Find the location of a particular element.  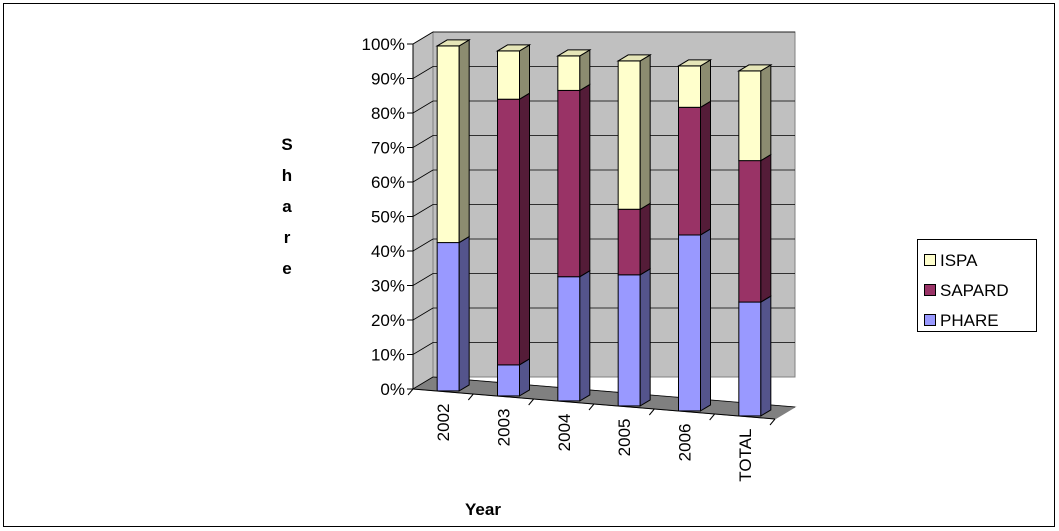

x-axis-title: Year is located at coordinates (483, 509).